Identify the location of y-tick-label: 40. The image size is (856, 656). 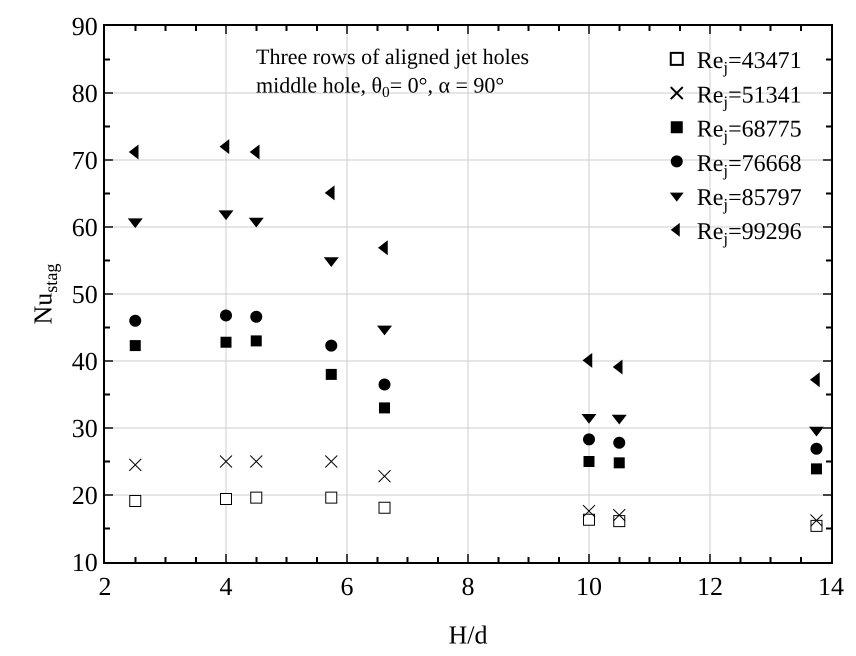
(85, 361).